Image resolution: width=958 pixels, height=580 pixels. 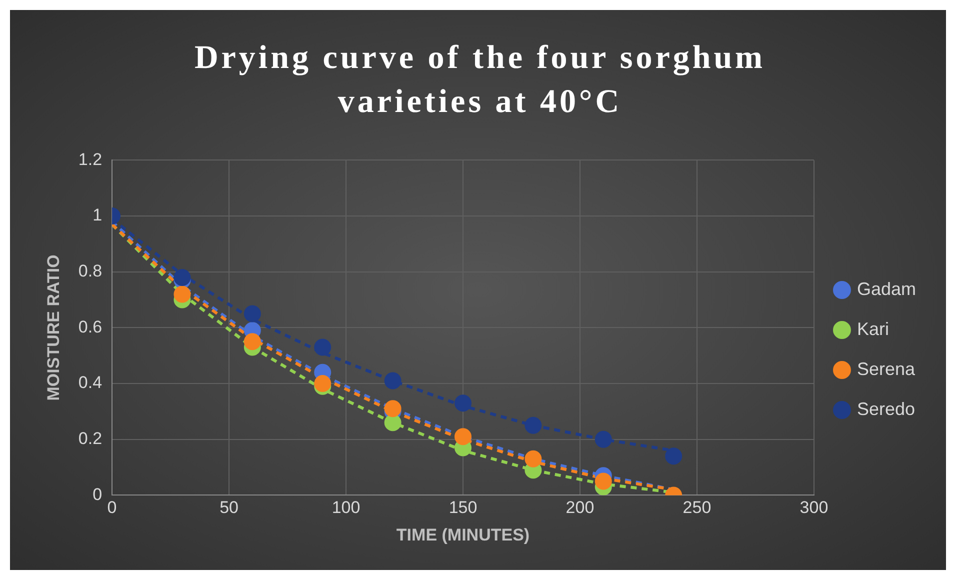 I want to click on y-tick-label: 0.2, so click(x=90, y=438).